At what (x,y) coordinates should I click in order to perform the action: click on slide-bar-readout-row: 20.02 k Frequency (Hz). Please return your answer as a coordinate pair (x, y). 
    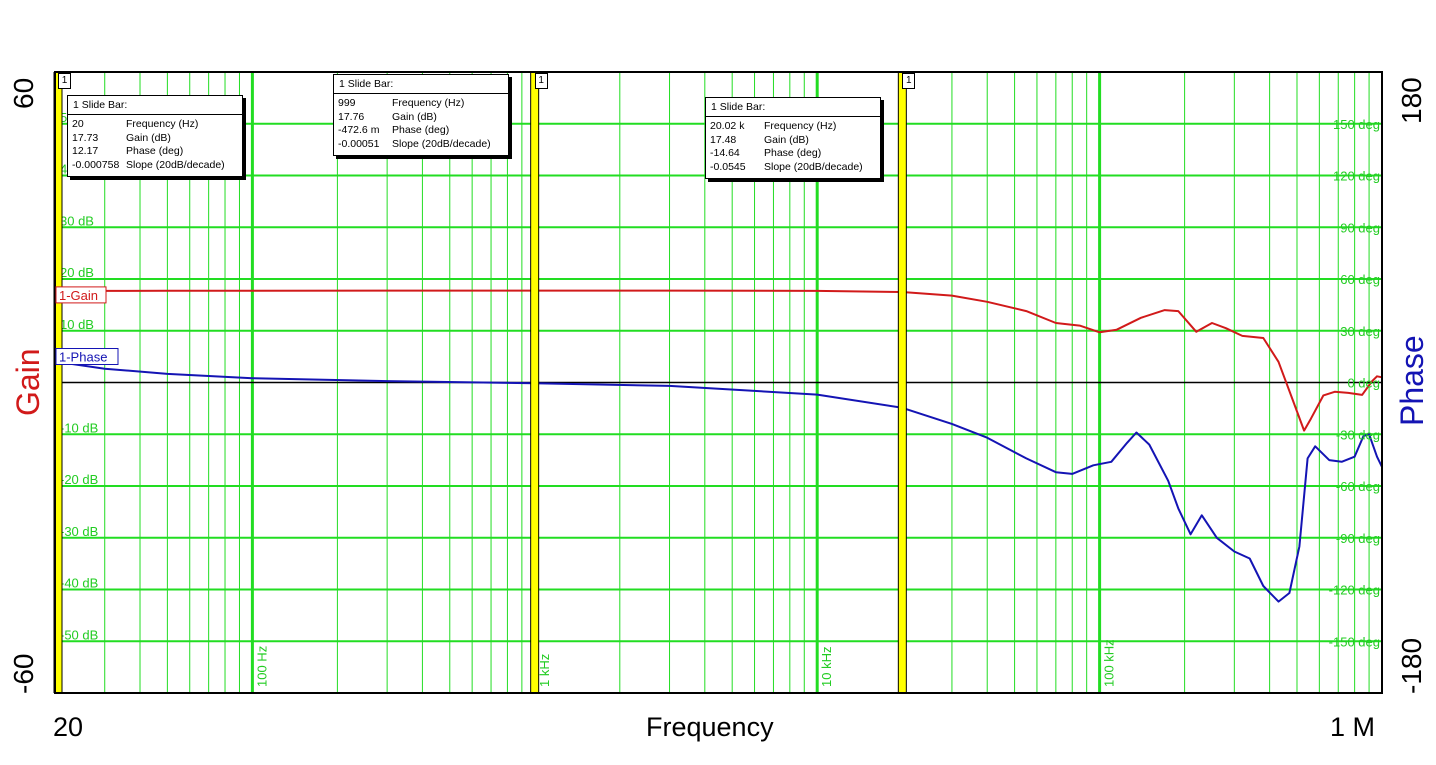
    Looking at the image, I should click on (793, 127).